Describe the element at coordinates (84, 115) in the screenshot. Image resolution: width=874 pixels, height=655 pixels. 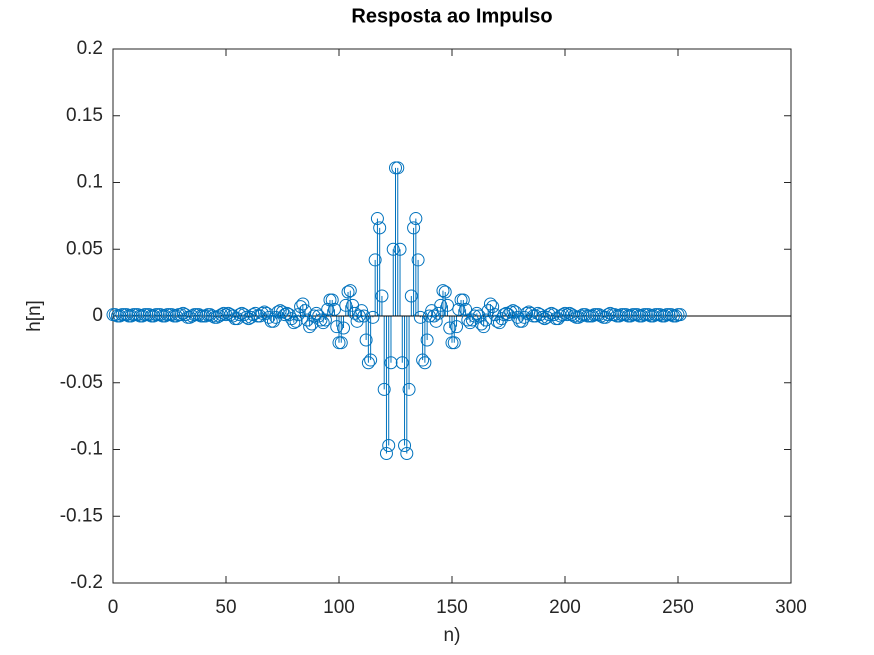
I see `y-tick-label: 0.15` at that location.